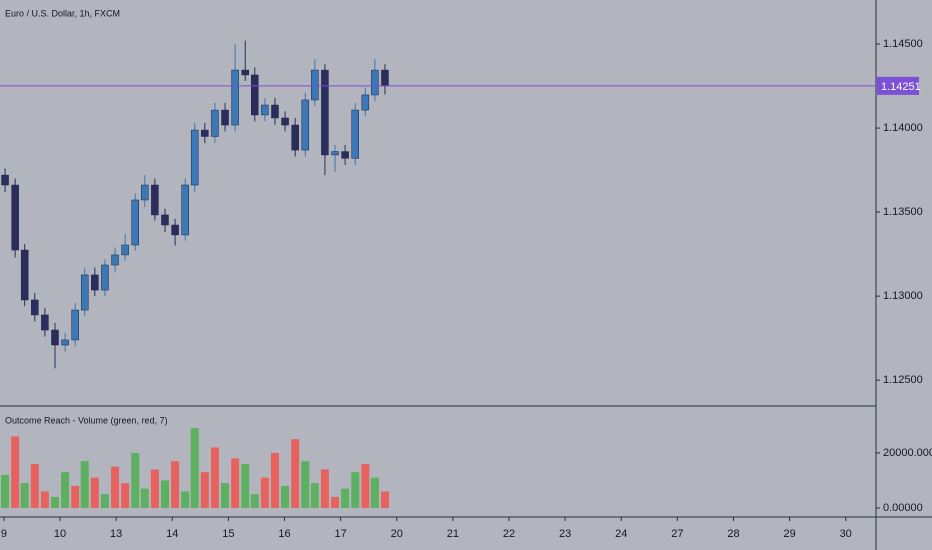 This screenshot has height=550, width=932. What do you see at coordinates (903, 296) in the screenshot?
I see `y-tick-label: 1.13000` at bounding box center [903, 296].